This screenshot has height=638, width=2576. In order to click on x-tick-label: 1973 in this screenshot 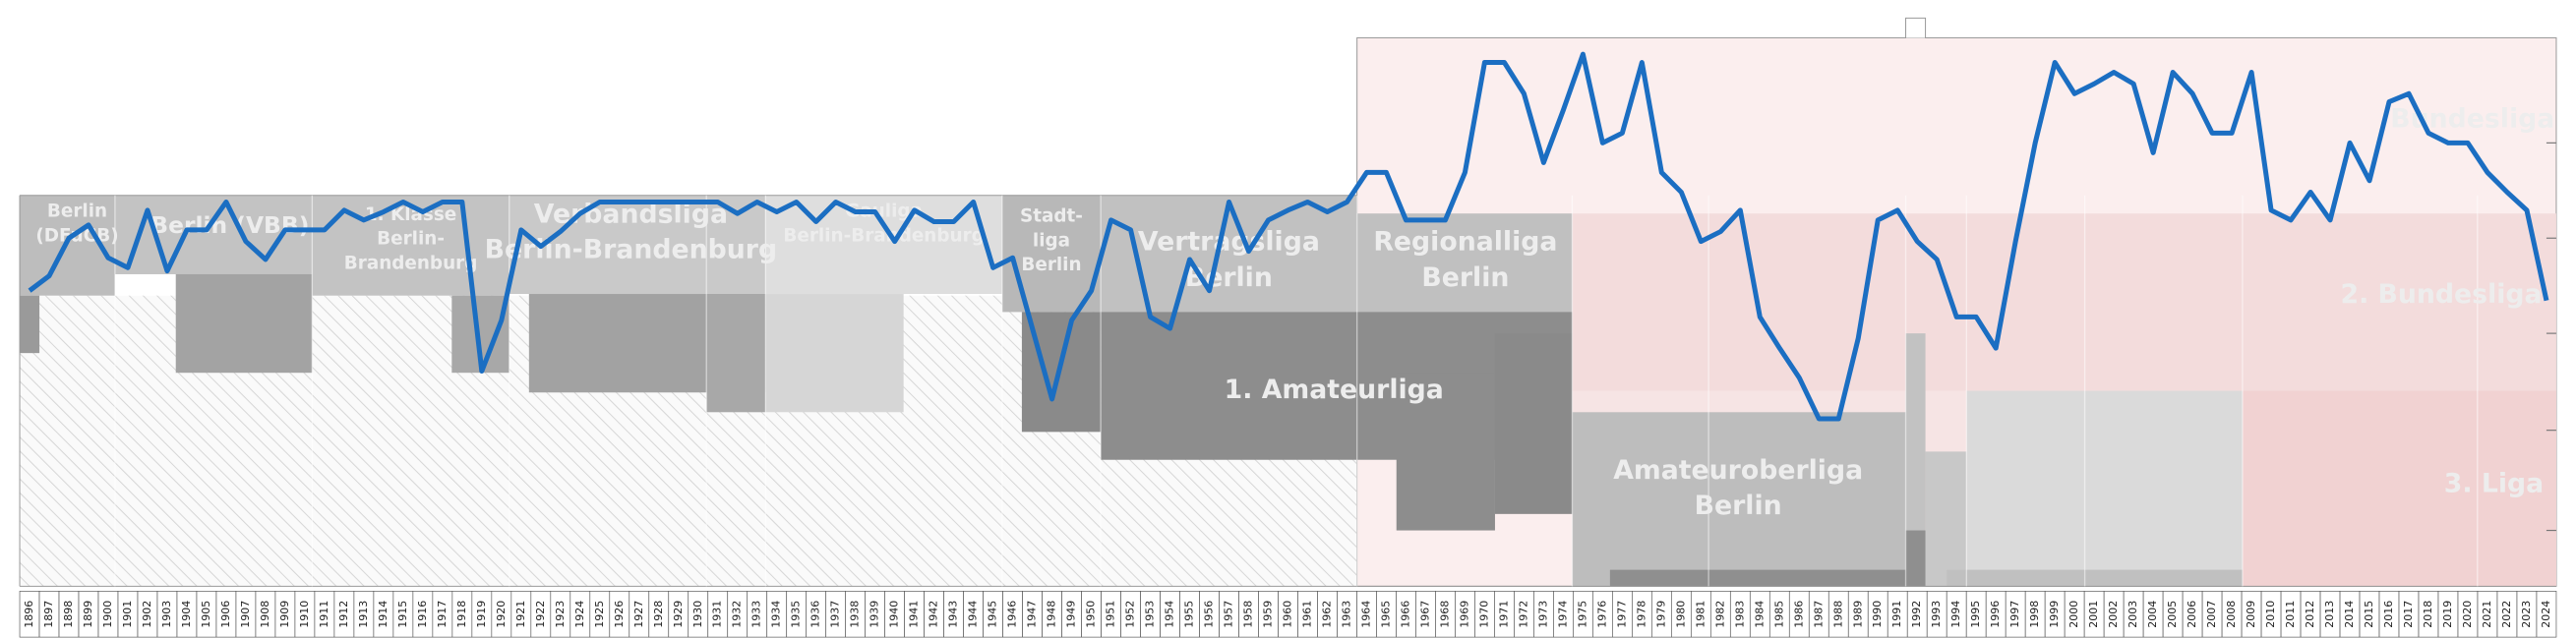, I will do `click(1543, 614)`.